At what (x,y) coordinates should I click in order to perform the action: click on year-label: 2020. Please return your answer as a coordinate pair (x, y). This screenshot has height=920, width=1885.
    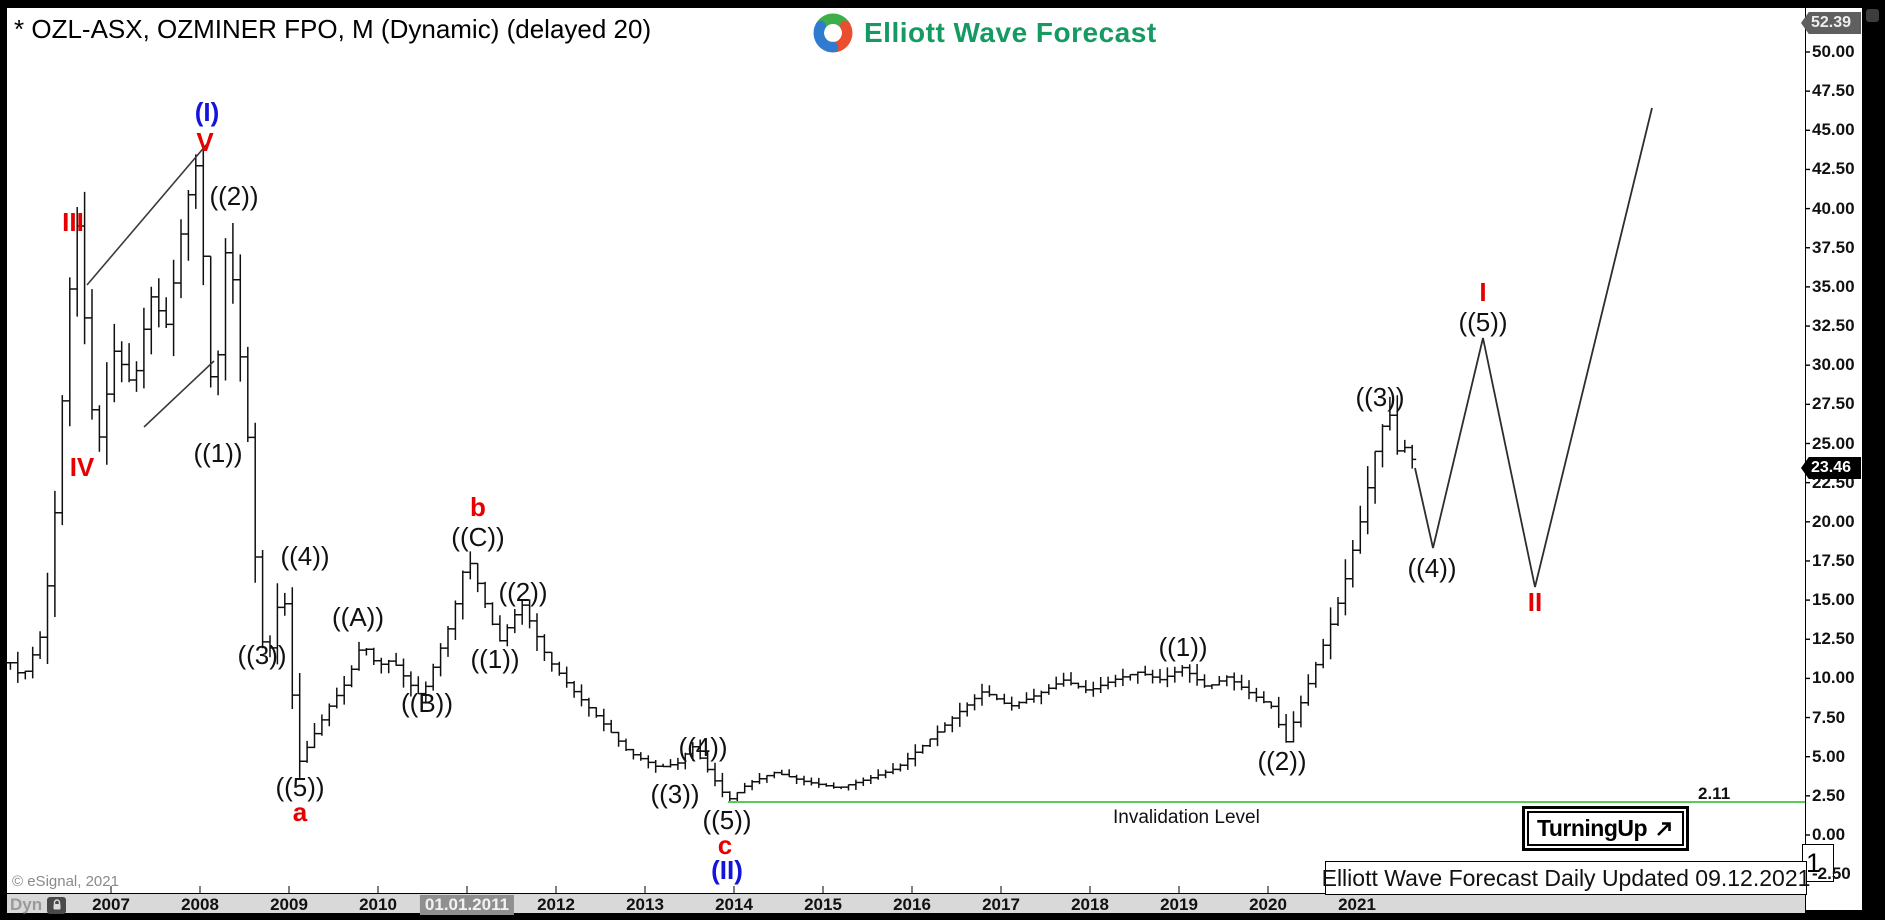
    Looking at the image, I should click on (1268, 904).